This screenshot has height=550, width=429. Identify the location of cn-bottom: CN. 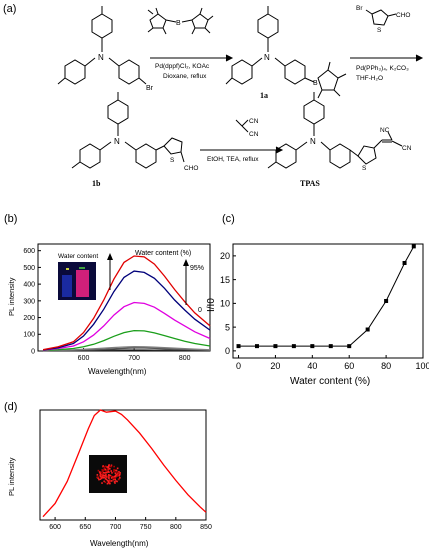
(254, 134).